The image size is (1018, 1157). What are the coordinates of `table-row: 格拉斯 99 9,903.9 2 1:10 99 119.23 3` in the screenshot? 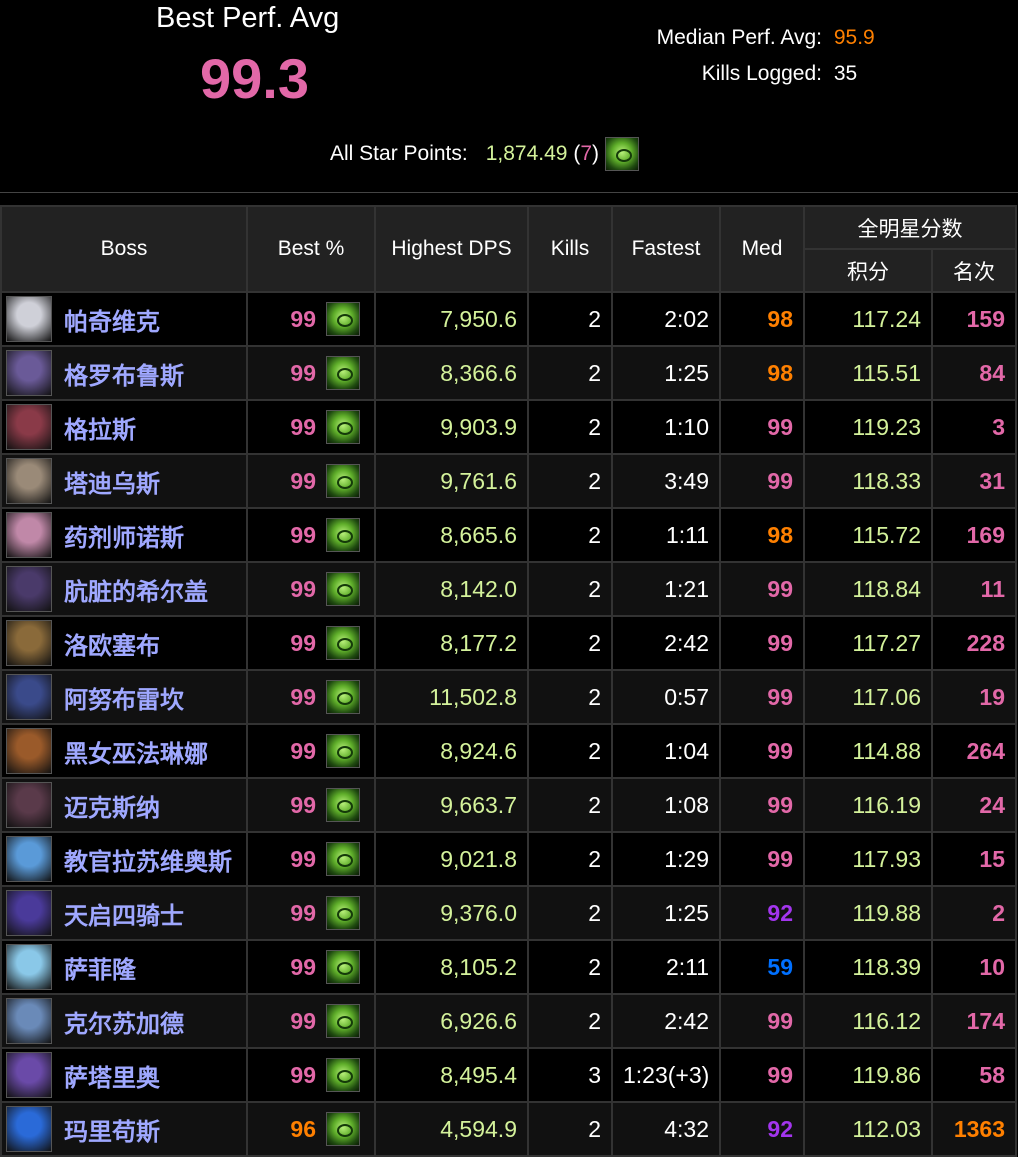 It's located at (508, 427).